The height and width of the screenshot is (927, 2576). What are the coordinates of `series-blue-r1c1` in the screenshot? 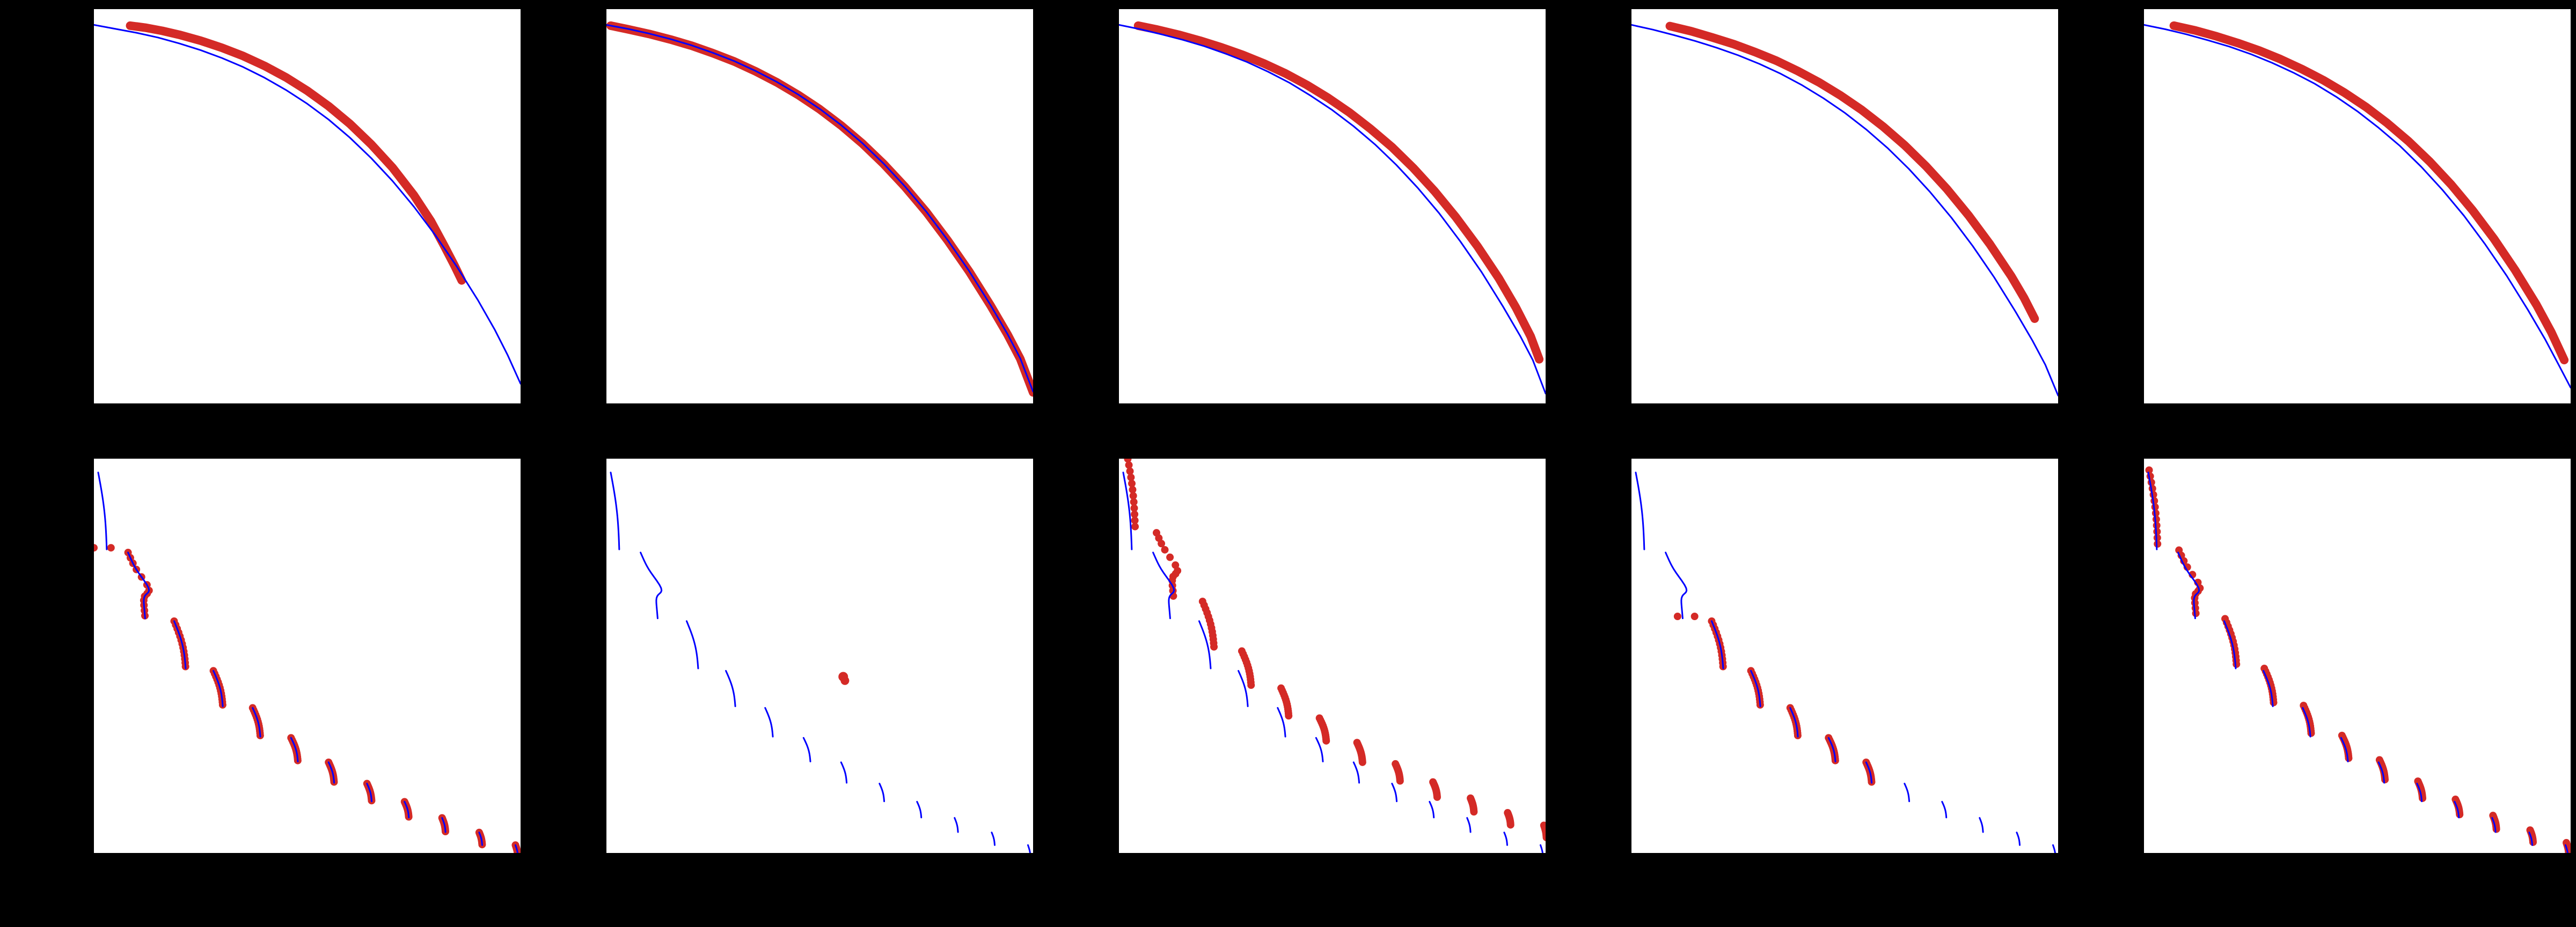 It's located at (307, 205).